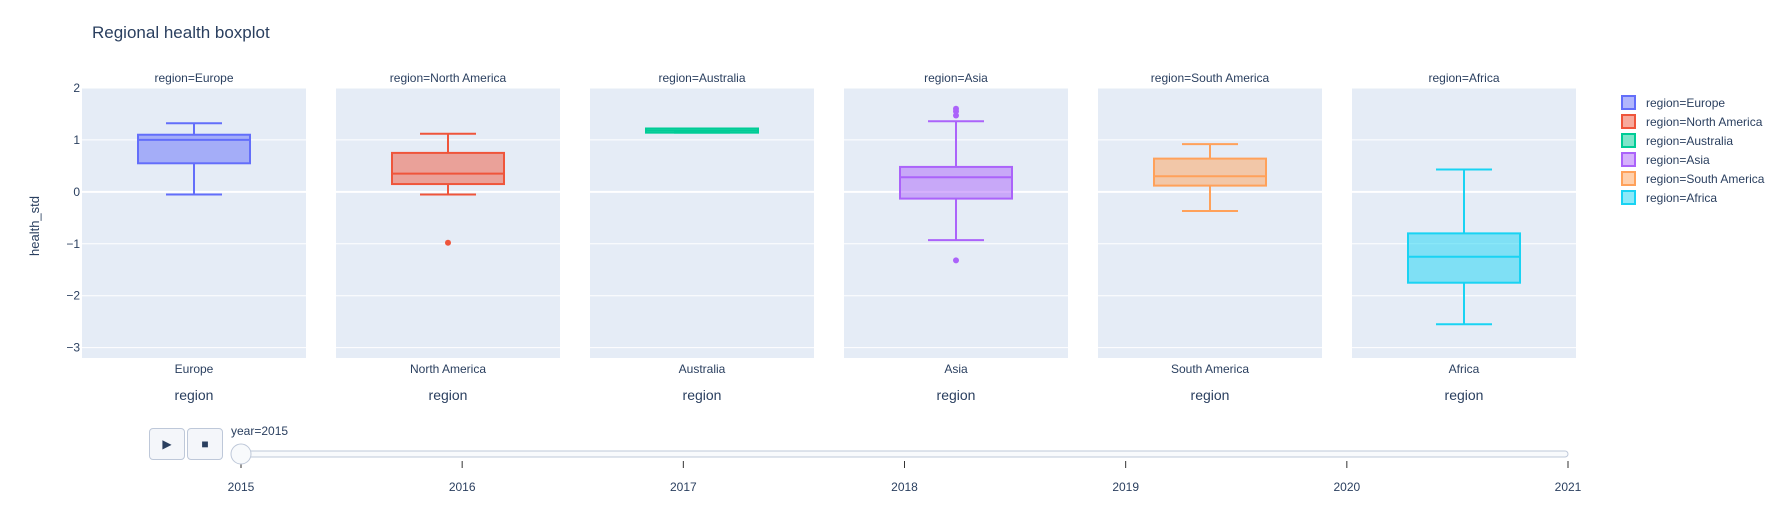  I want to click on box-europe, so click(194, 159).